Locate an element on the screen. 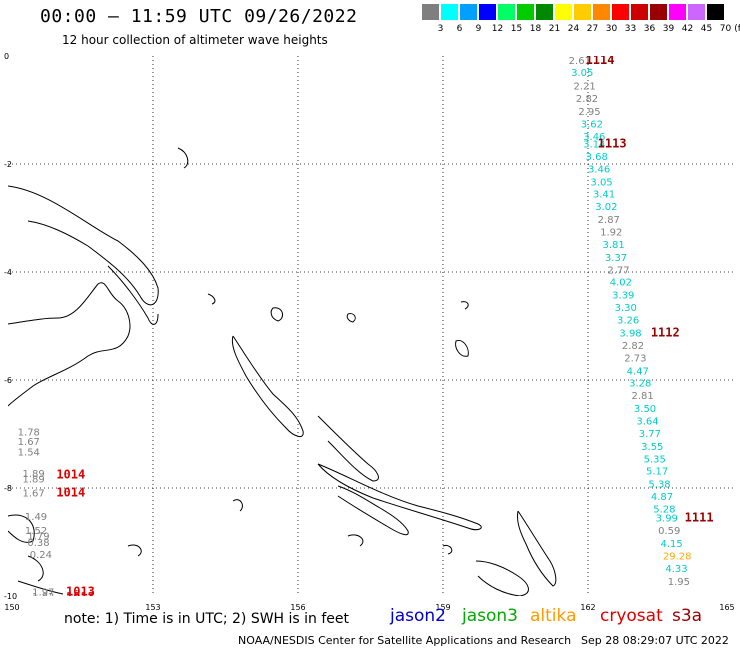 The width and height of the screenshot is (740, 650). pass-number-label: 1111 is located at coordinates (699, 518).